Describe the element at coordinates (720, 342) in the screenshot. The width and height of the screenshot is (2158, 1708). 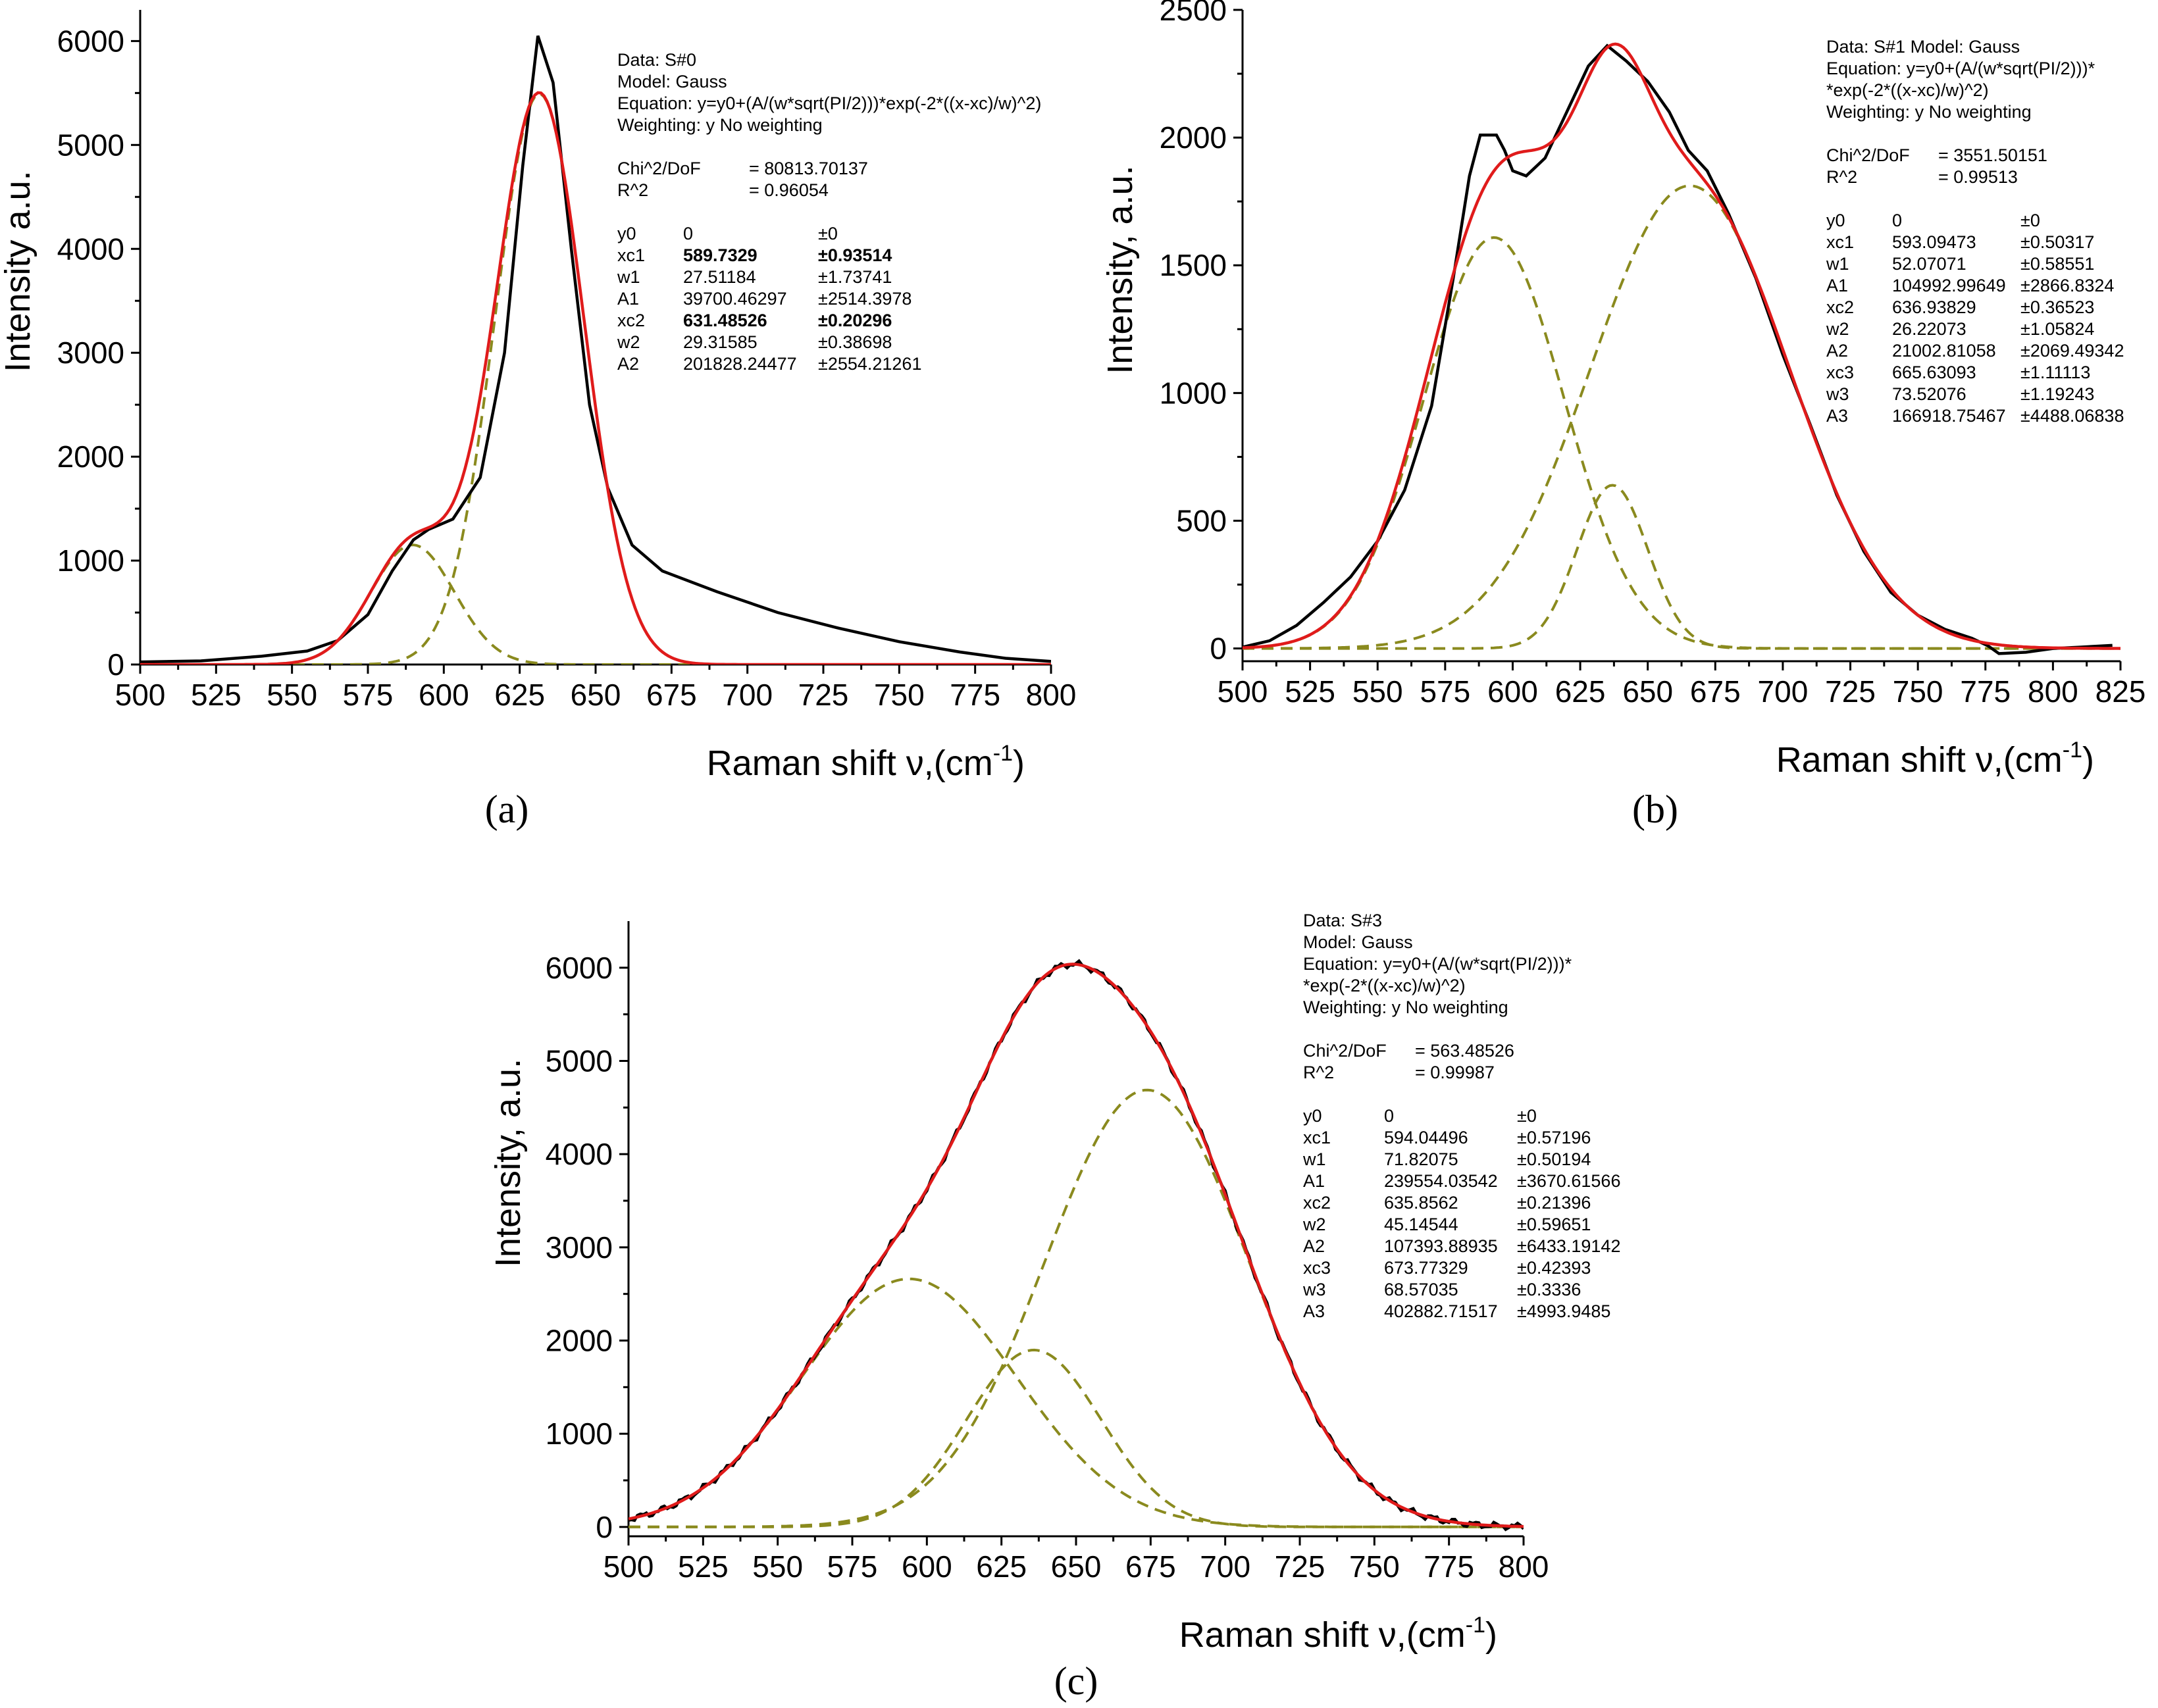
I see `fit-info-text: 29.31585` at that location.